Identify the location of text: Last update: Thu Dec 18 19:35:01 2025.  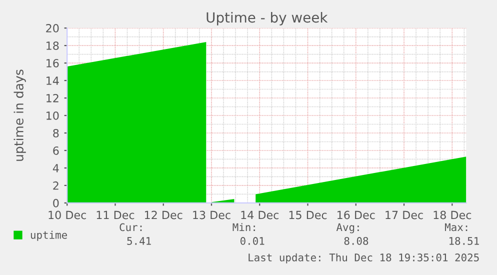
(363, 258).